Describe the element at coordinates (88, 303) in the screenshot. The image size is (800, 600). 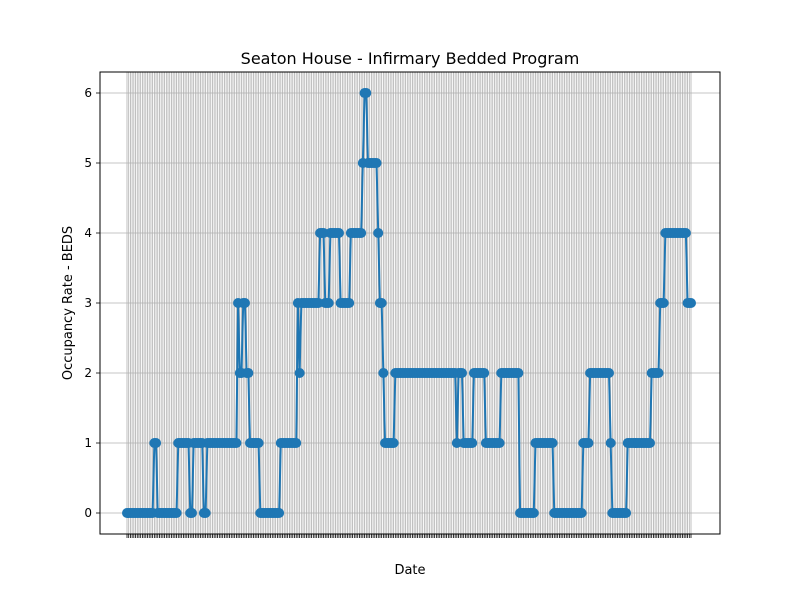
I see `y-tick-label: 3` at that location.